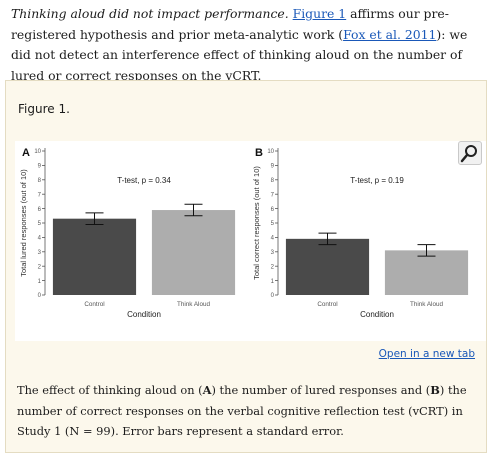  Describe the element at coordinates (321, 390) in the screenshot. I see `caption-text-2: ) the number of lured responses and (` at that location.